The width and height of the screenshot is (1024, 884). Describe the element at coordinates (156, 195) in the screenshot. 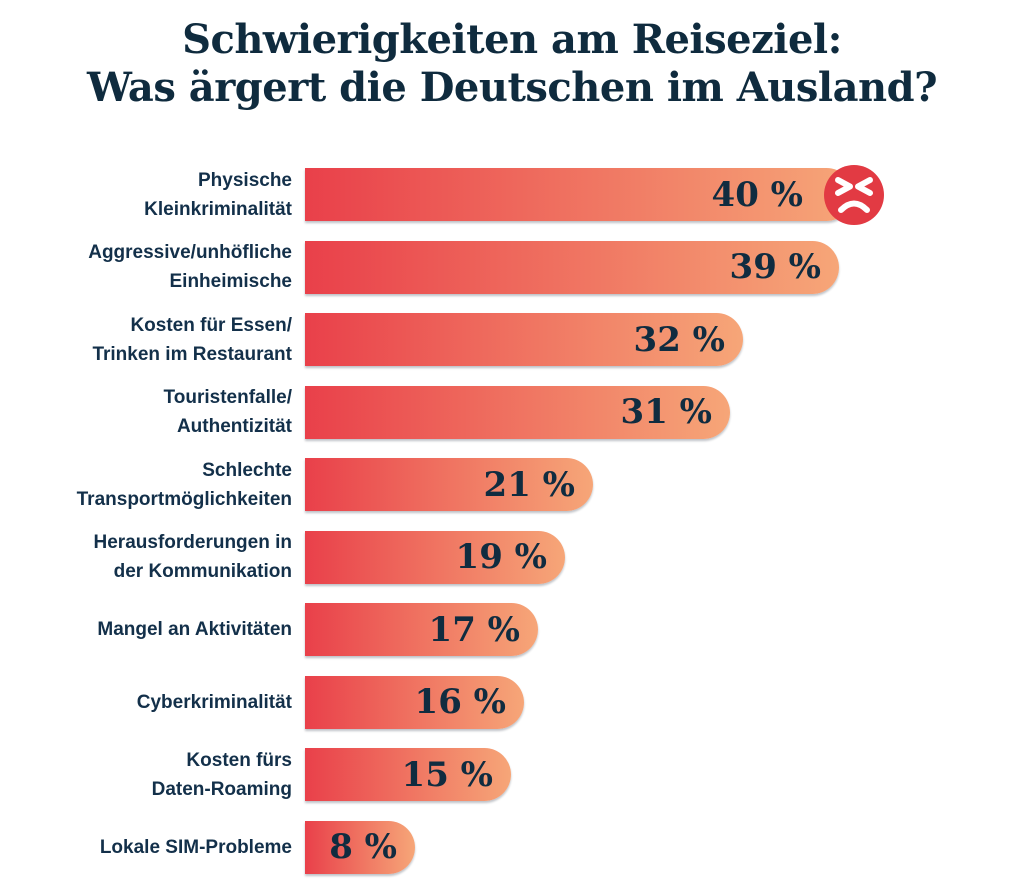

I see `bar-label: Physische Kleinkriminalität` at that location.